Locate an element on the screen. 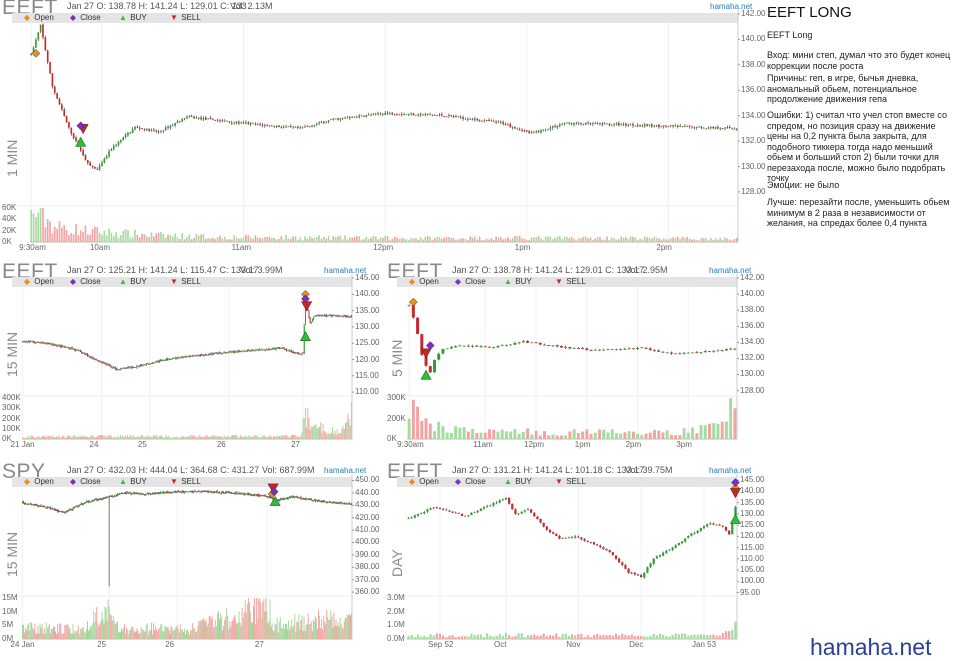 This screenshot has width=960, height=661. price-tick-label: 134.00 is located at coordinates (752, 342).